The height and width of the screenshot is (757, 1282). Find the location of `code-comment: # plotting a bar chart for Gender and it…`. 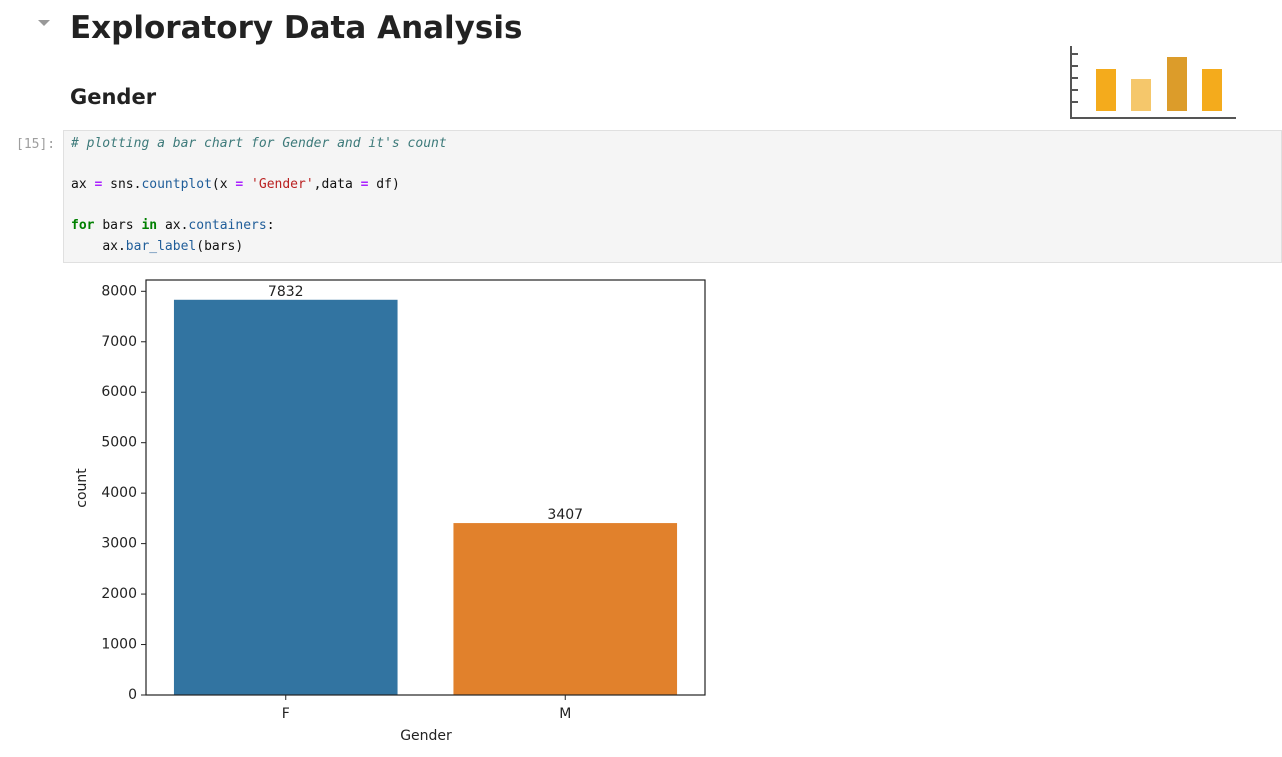

code-comment: # plotting a bar chart for Gender and it… is located at coordinates (259, 143).